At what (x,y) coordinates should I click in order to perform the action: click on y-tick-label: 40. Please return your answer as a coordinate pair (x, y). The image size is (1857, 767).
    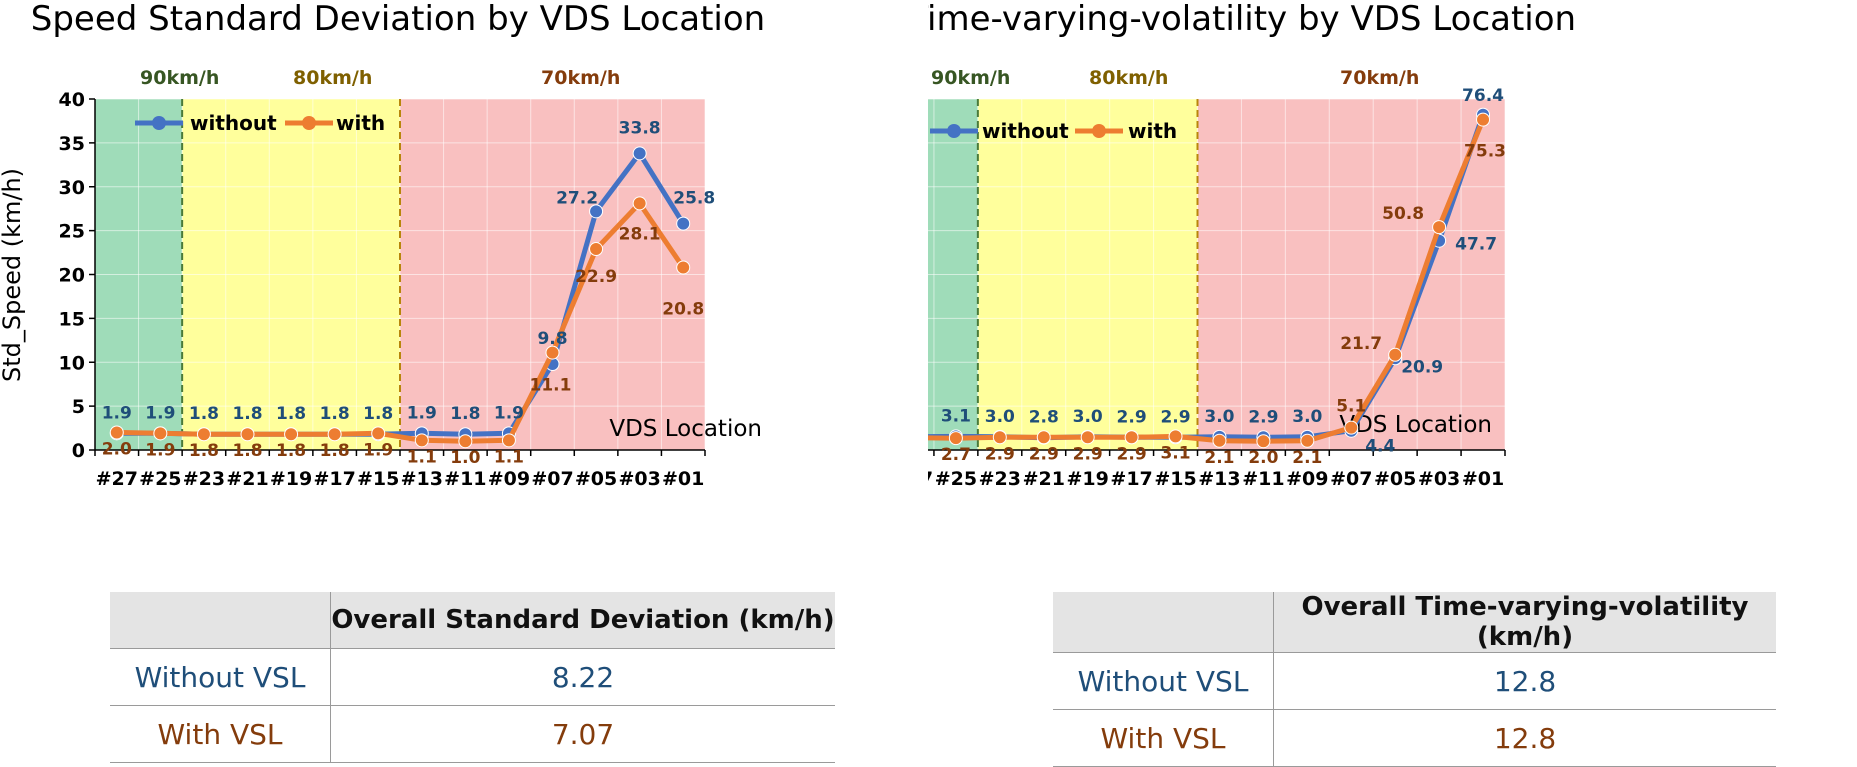
    Looking at the image, I should click on (72, 100).